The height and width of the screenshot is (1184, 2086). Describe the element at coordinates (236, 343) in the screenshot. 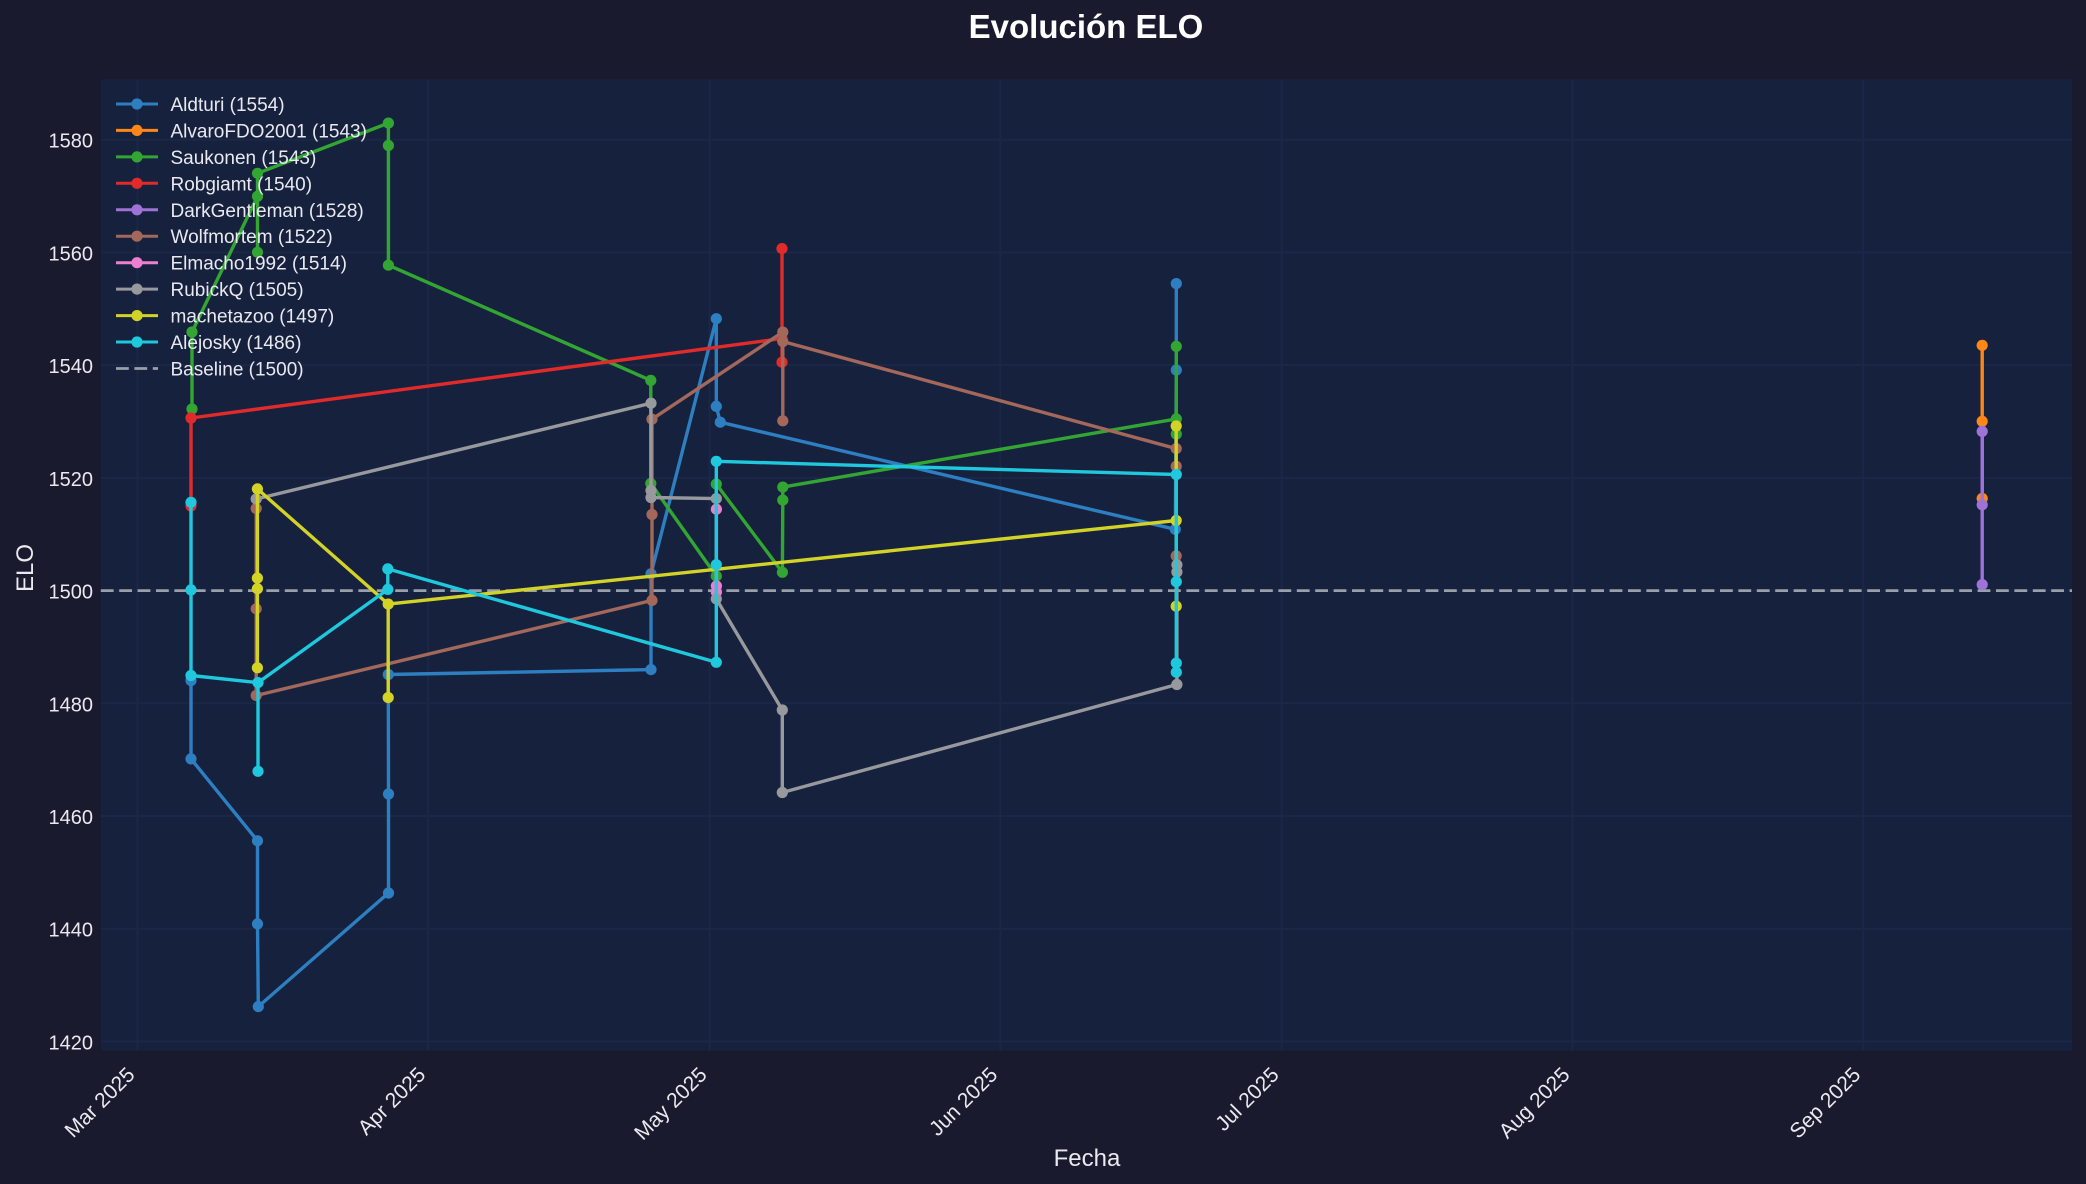

I see `svg-text: Alejosky (1486)` at that location.